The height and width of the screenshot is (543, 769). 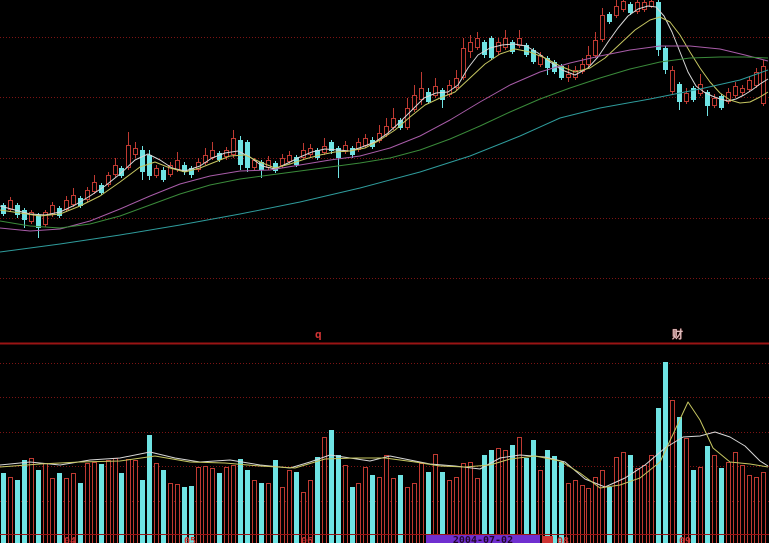 I want to click on x-axis-label: 05, so click(x=190, y=539).